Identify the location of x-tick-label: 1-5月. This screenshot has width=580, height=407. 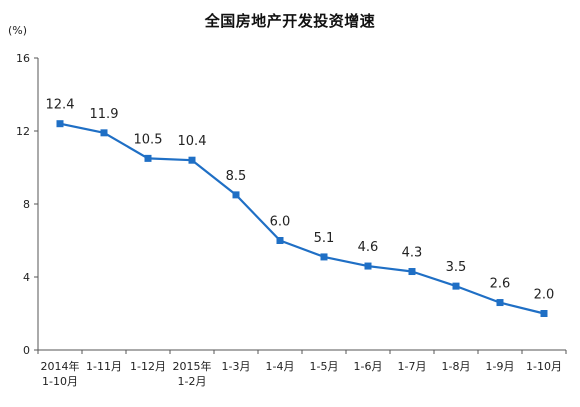
(324, 366).